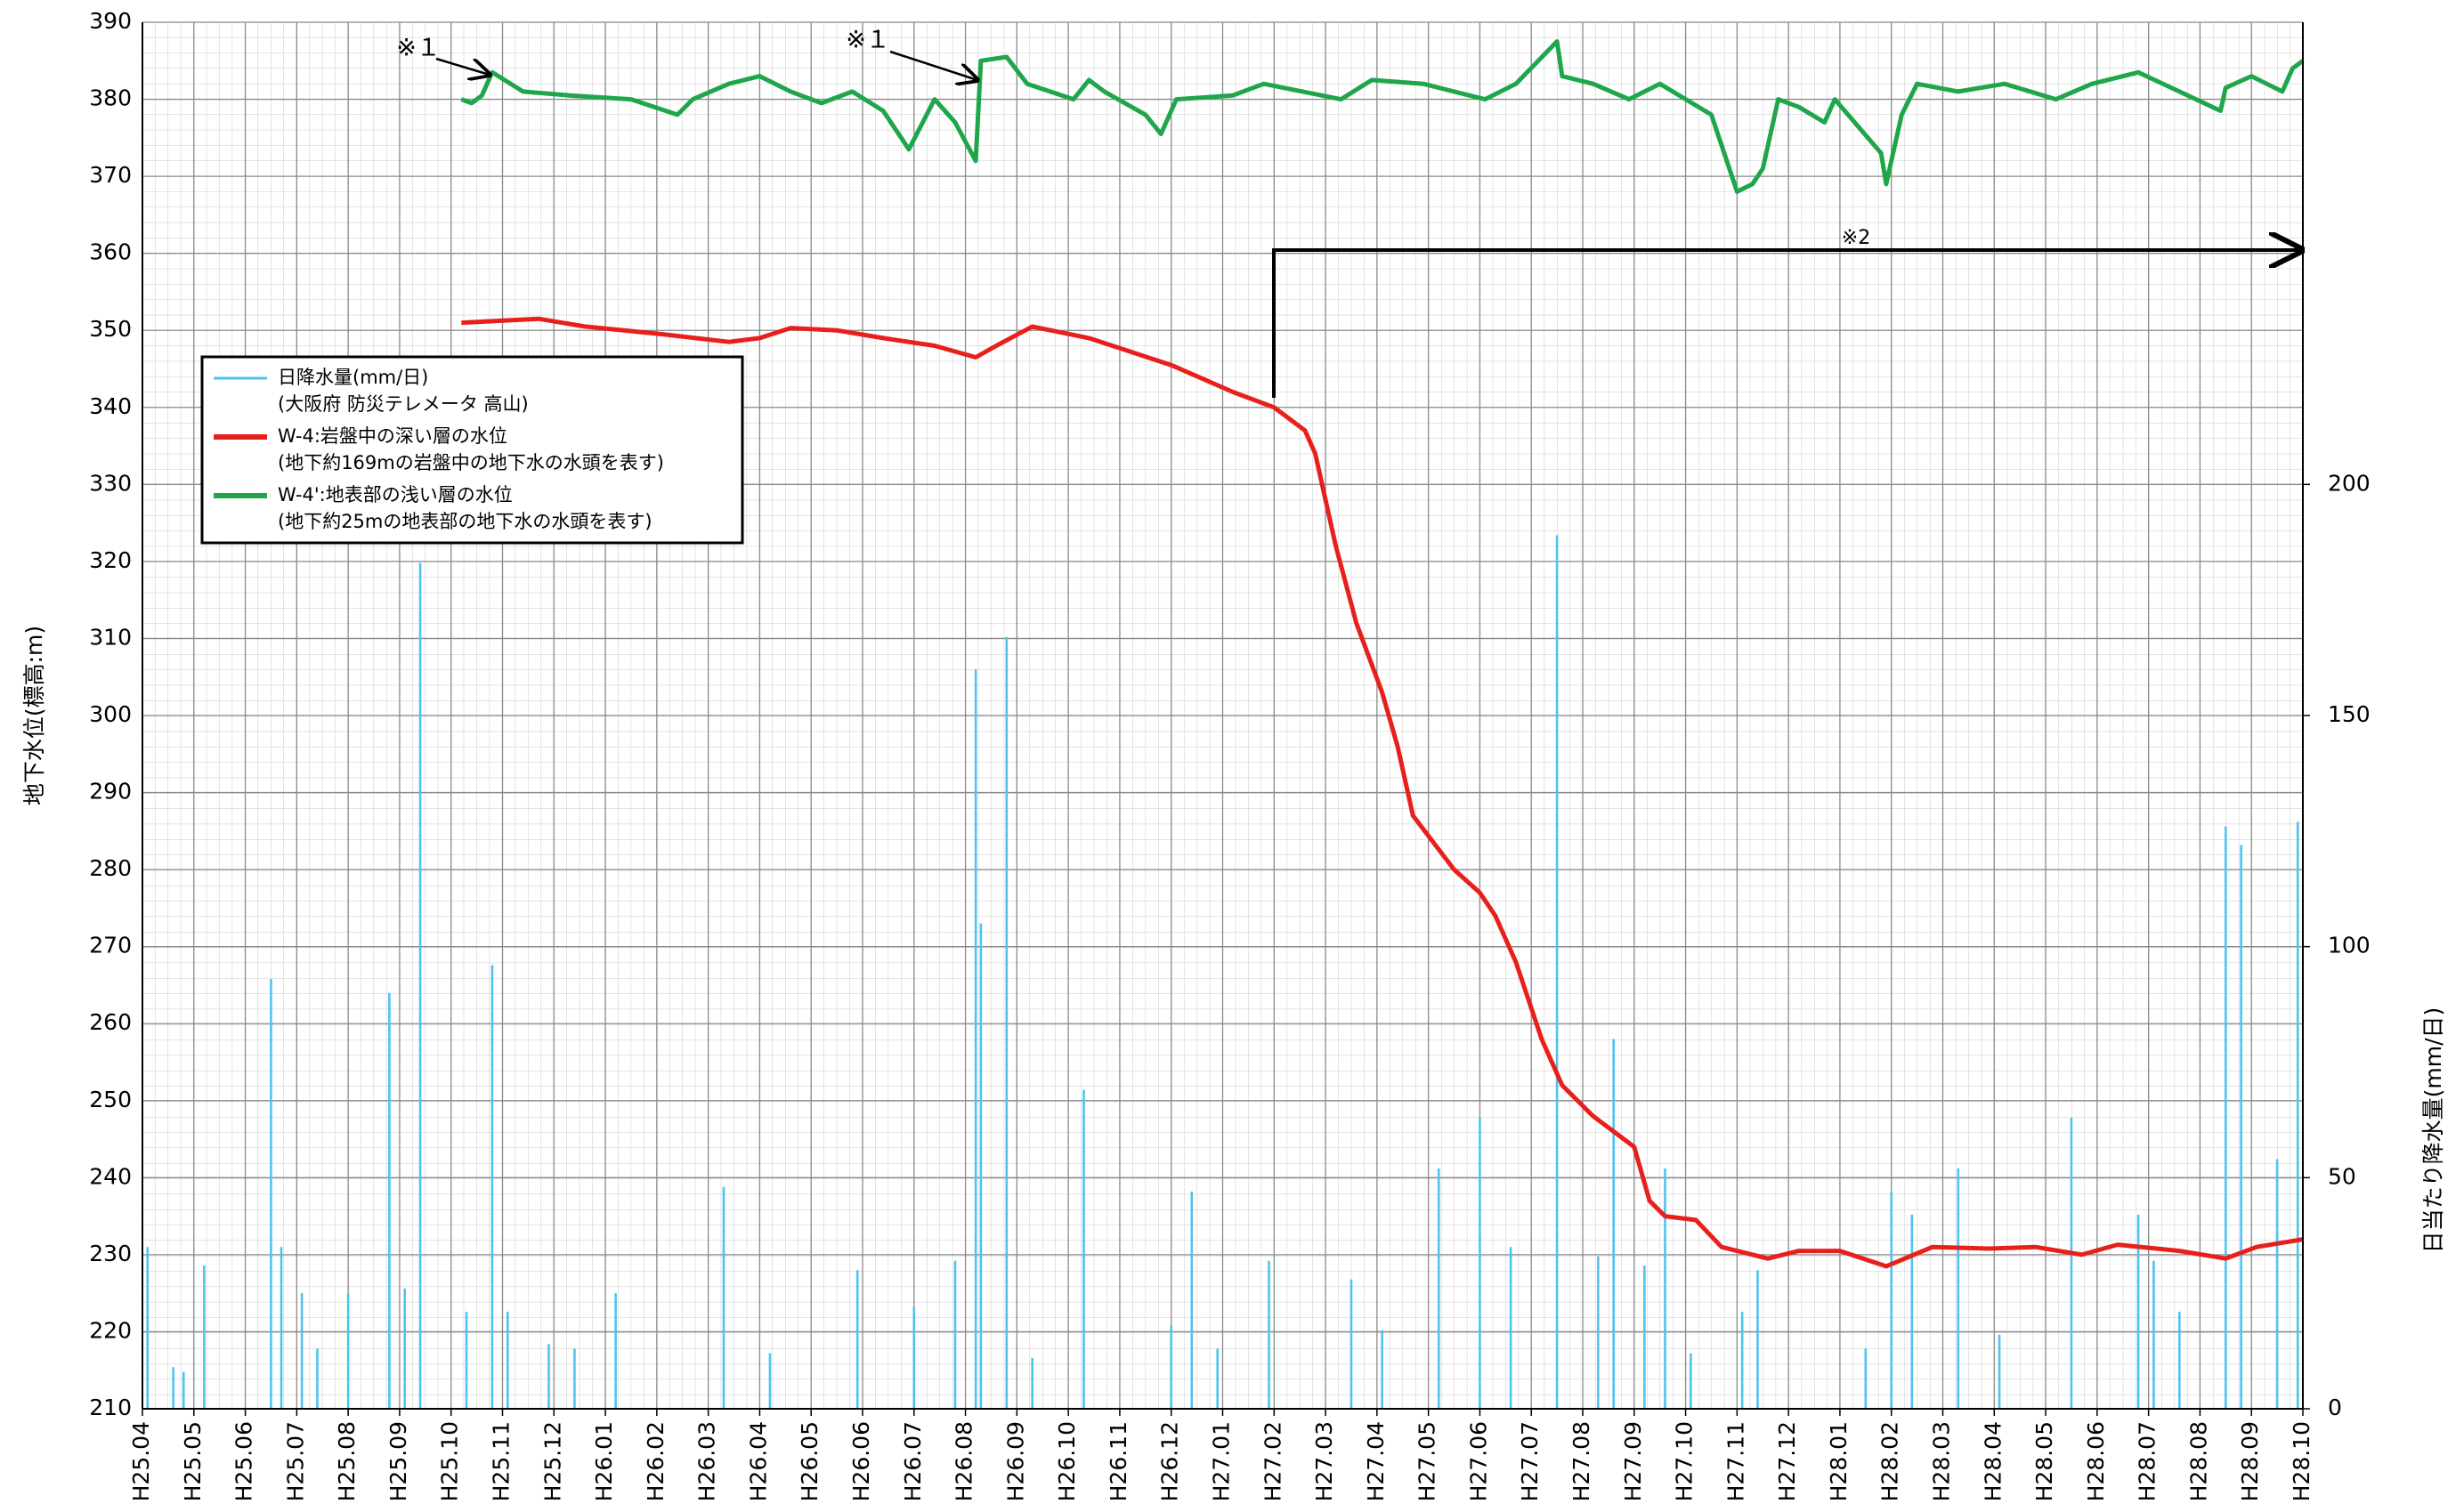  What do you see at coordinates (1478, 1461) in the screenshot?
I see `x-tick-label: H27.06` at bounding box center [1478, 1461].